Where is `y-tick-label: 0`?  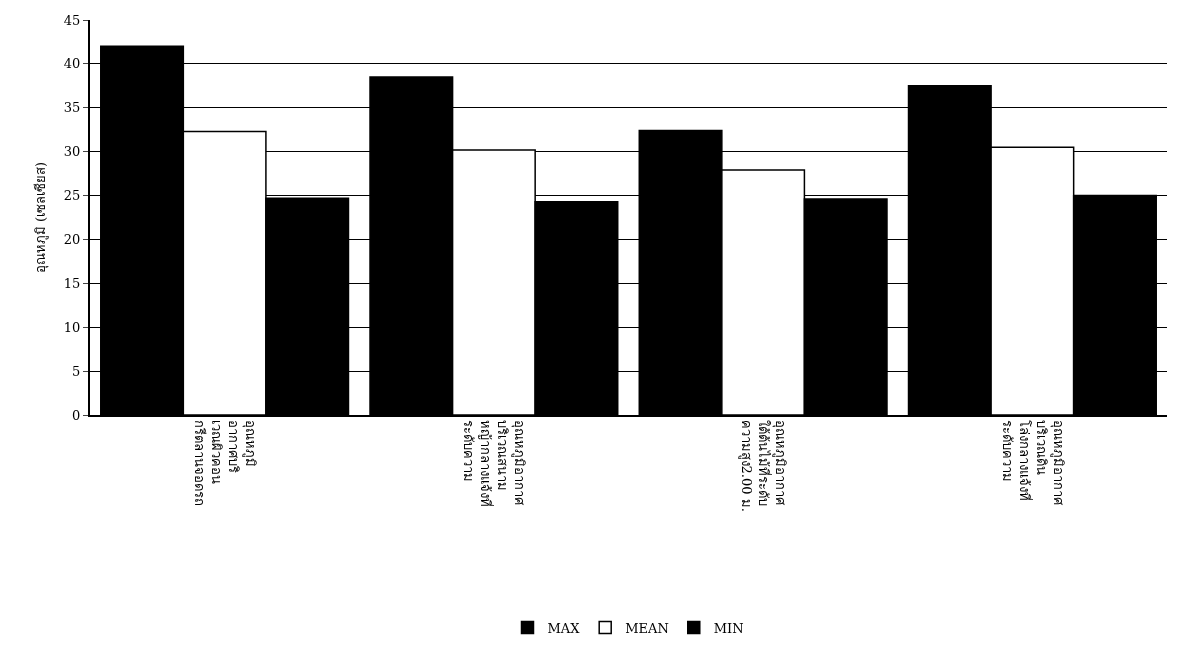 y-tick-label: 0 is located at coordinates (76, 415).